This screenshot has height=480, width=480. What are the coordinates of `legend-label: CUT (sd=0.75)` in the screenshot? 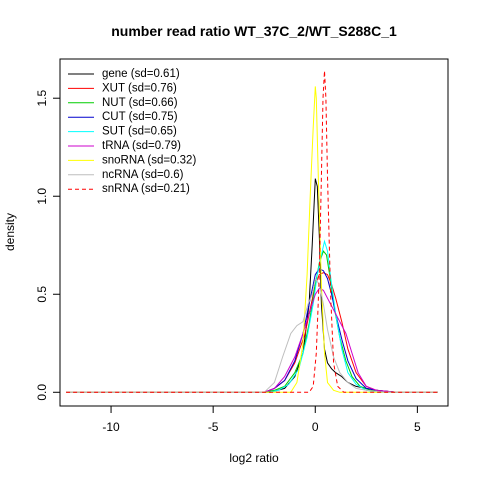 It's located at (140, 117).